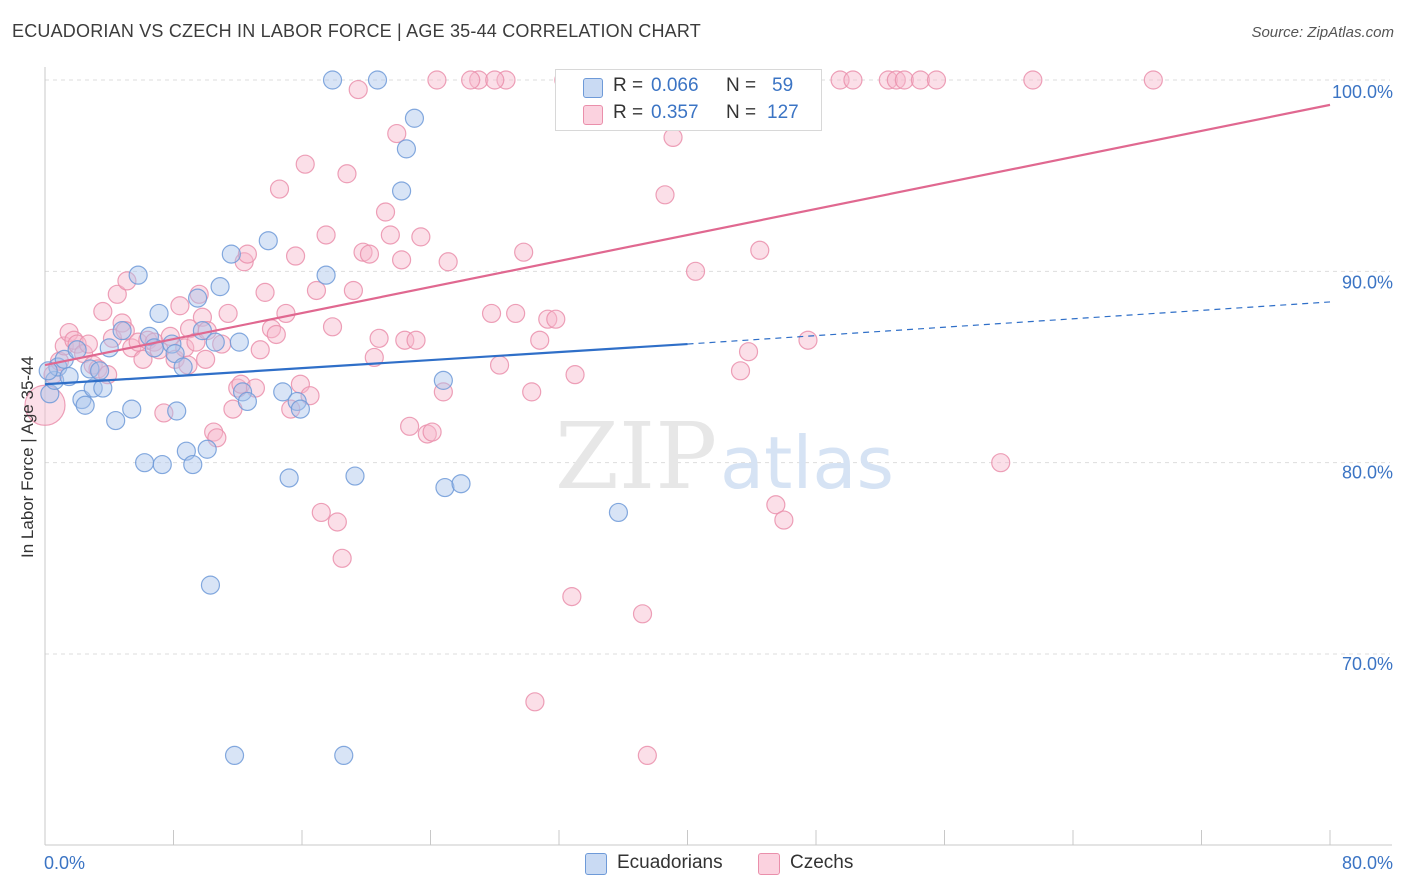 The height and width of the screenshot is (892, 1406). I want to click on bottom-legend-label-czechs: Czechs, so click(822, 862).